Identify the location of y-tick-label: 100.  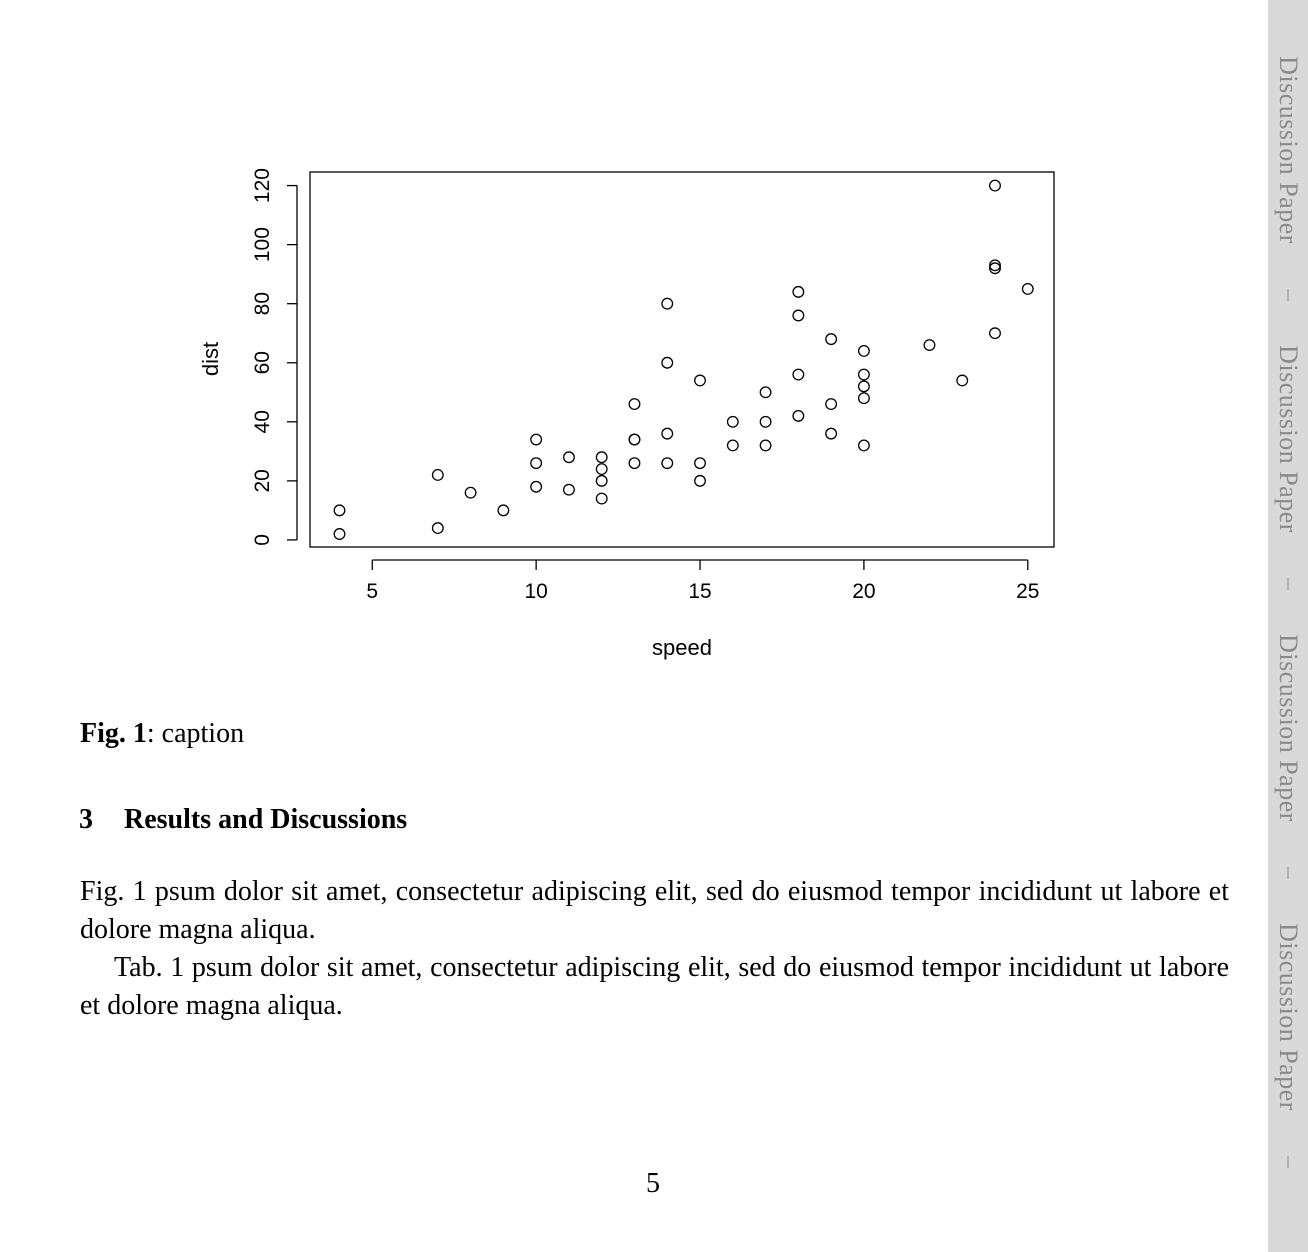
(262, 244).